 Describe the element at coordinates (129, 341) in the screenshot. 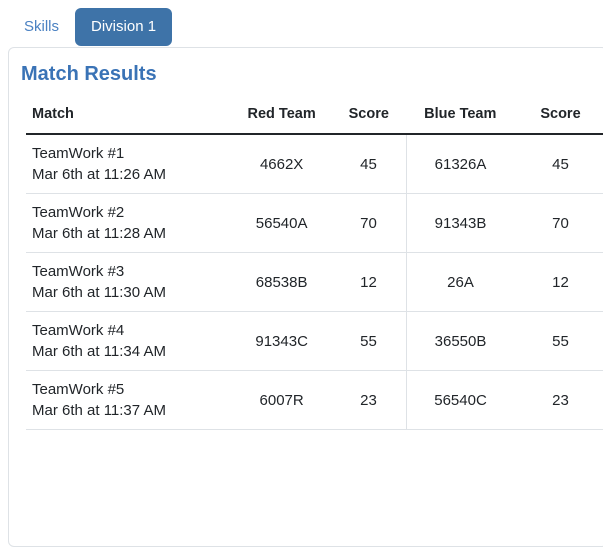

I see `match-cell: TeamWork #4 Mar 6th at 11:34 AM` at that location.